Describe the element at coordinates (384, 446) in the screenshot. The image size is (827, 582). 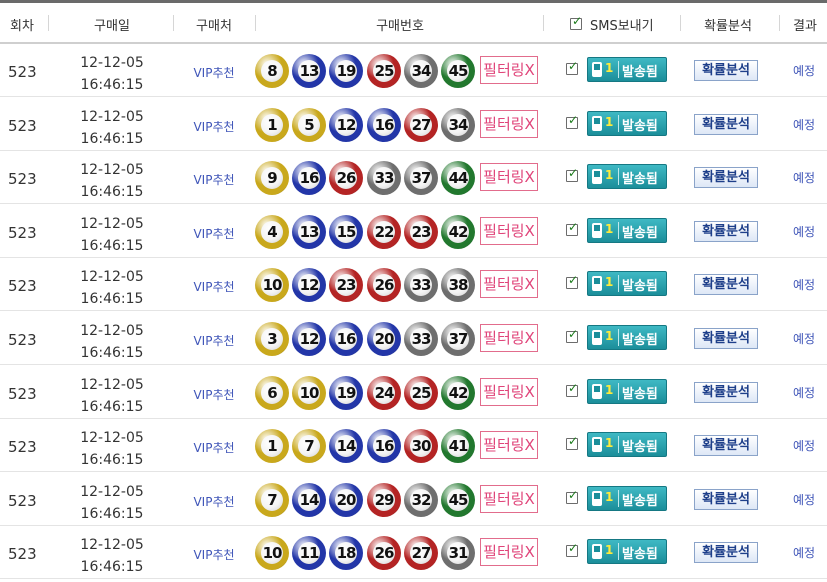
I see `lotto-ball-number: 16` at that location.